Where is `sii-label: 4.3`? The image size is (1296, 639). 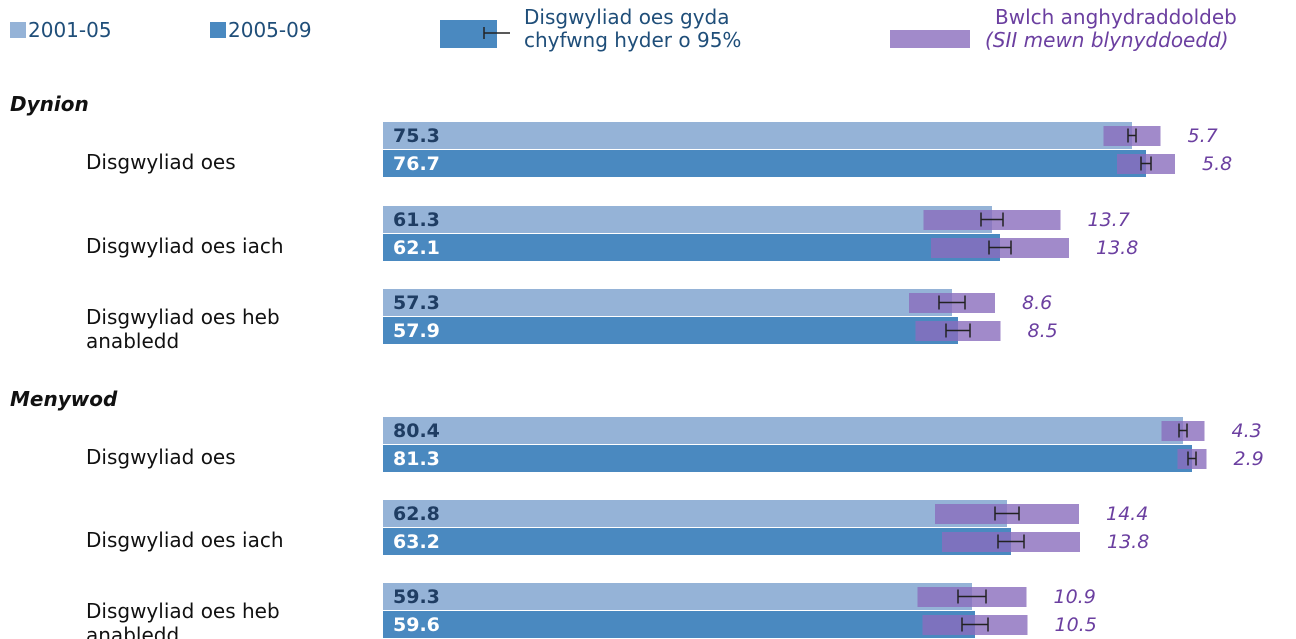 sii-label: 4.3 is located at coordinates (1247, 431).